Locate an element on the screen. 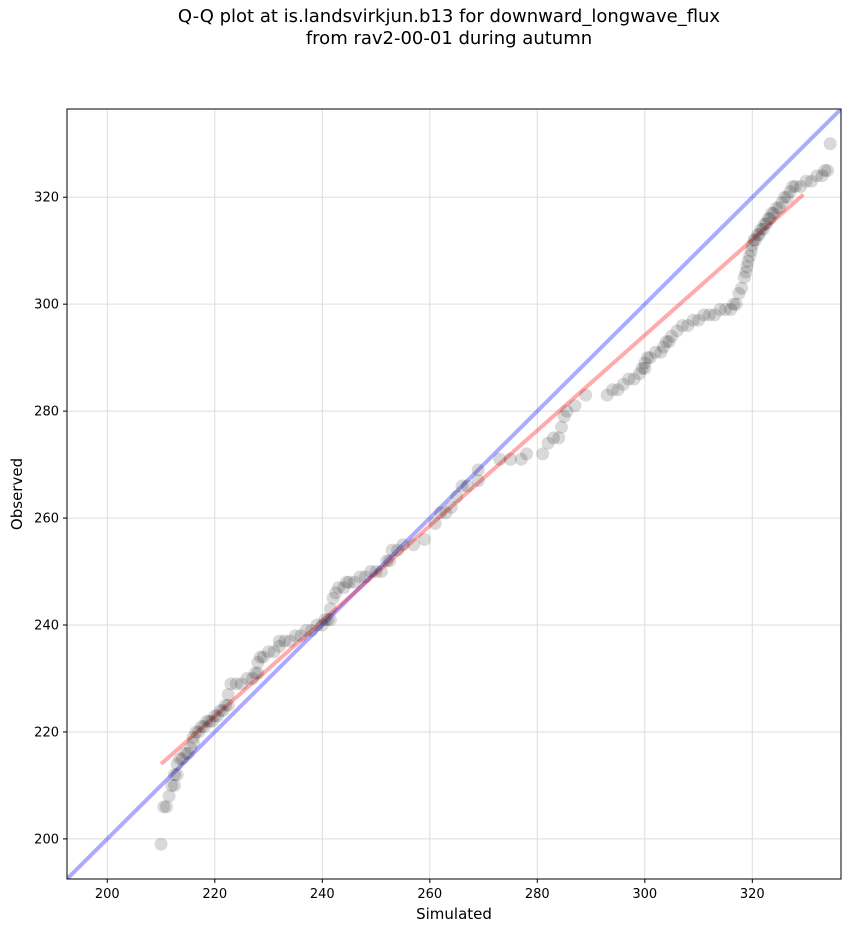 The image size is (851, 934). y-tick-label: 200 is located at coordinates (46, 839).